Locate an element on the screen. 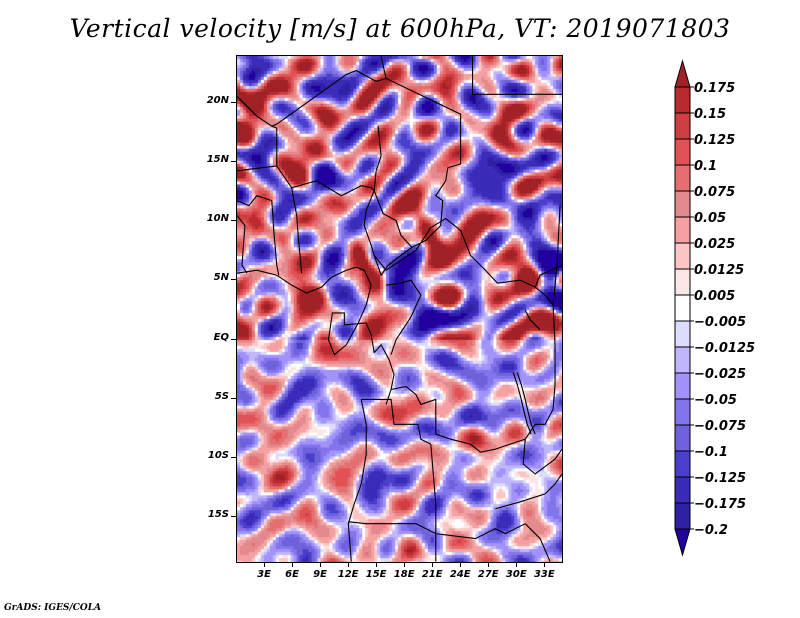 This screenshot has width=800, height=618. x-tick-label: 15E is located at coordinates (376, 574).